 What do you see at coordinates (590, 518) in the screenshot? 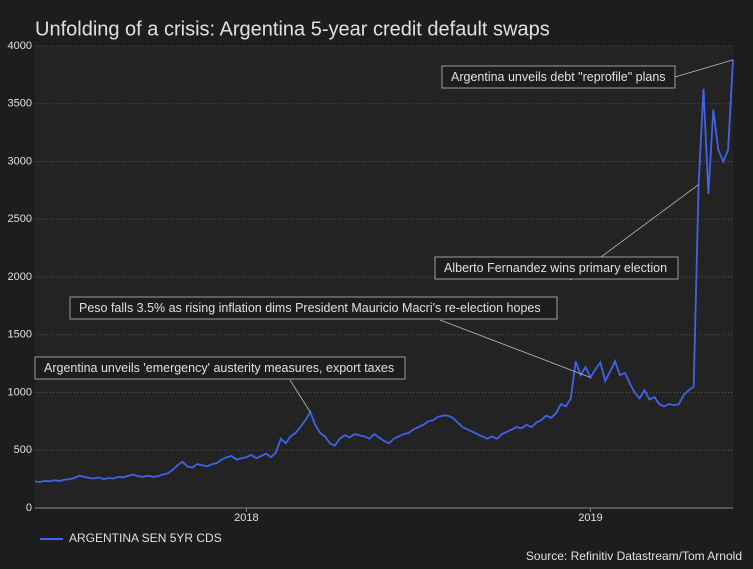
I see `x-tick-label: 2019` at bounding box center [590, 518].